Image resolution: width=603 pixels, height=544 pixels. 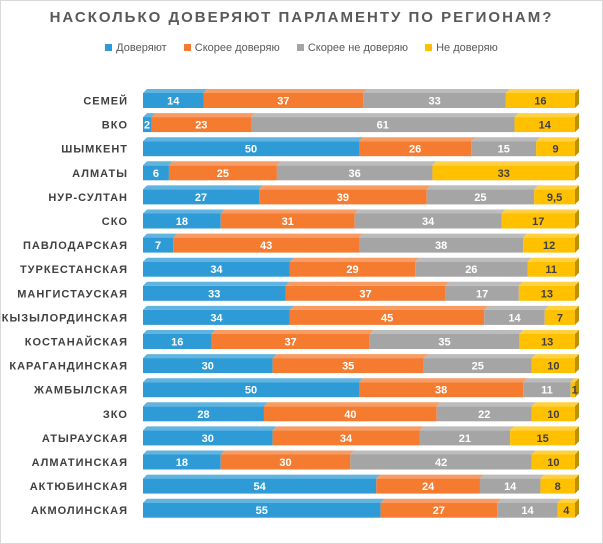 I want to click on data-label: 35, so click(x=444, y=343).